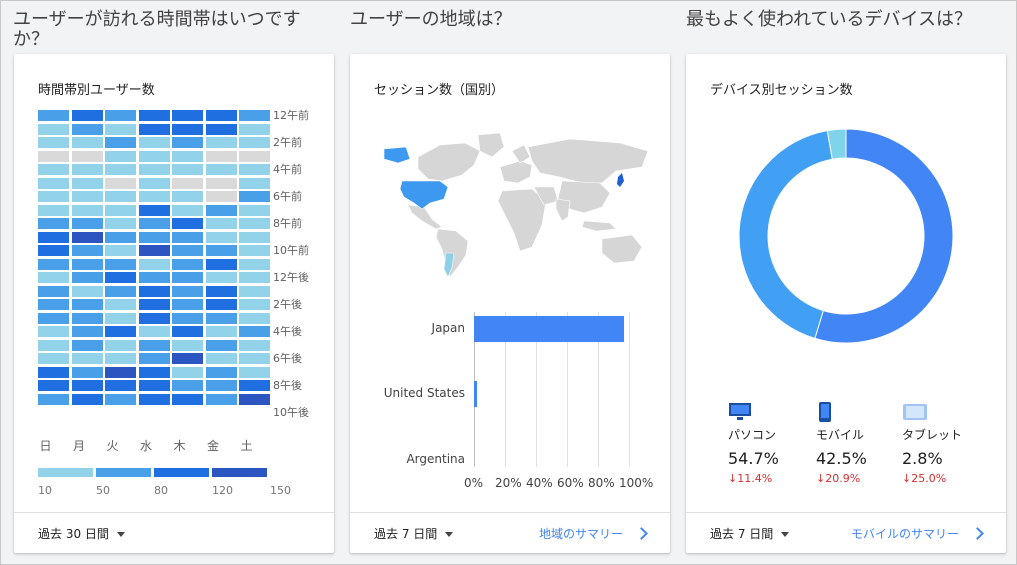  What do you see at coordinates (750, 533) in the screenshot?
I see `device-period-dropdown: 過去 7 日間` at bounding box center [750, 533].